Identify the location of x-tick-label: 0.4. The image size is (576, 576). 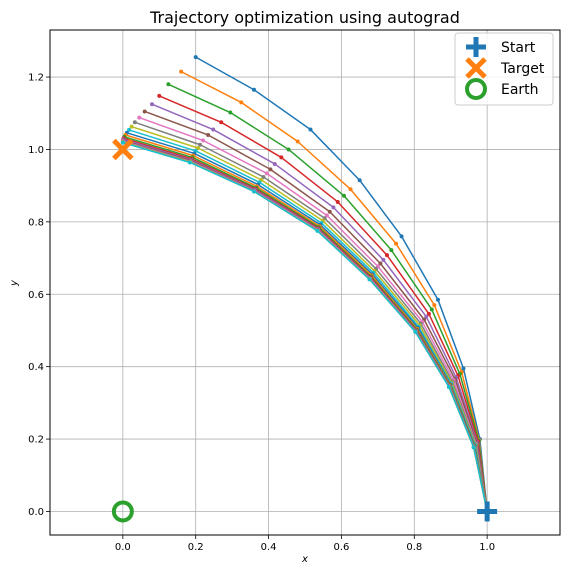
(269, 547).